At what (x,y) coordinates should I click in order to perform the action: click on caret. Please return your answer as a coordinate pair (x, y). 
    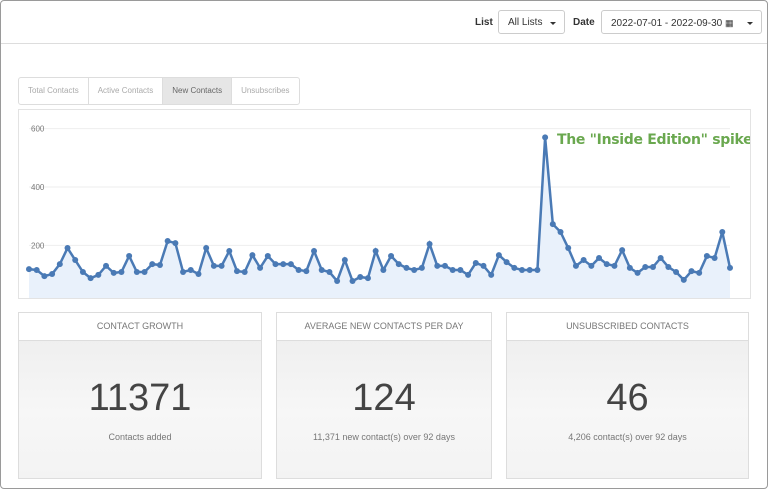
    Looking at the image, I should click on (750, 23).